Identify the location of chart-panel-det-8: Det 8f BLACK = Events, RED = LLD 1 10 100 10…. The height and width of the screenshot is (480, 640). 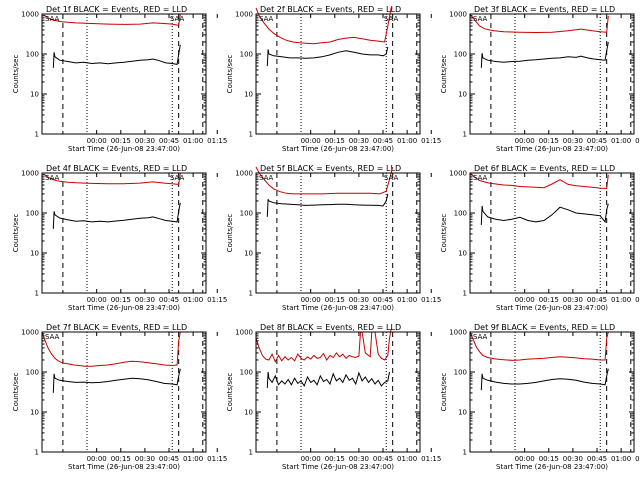
(333, 397).